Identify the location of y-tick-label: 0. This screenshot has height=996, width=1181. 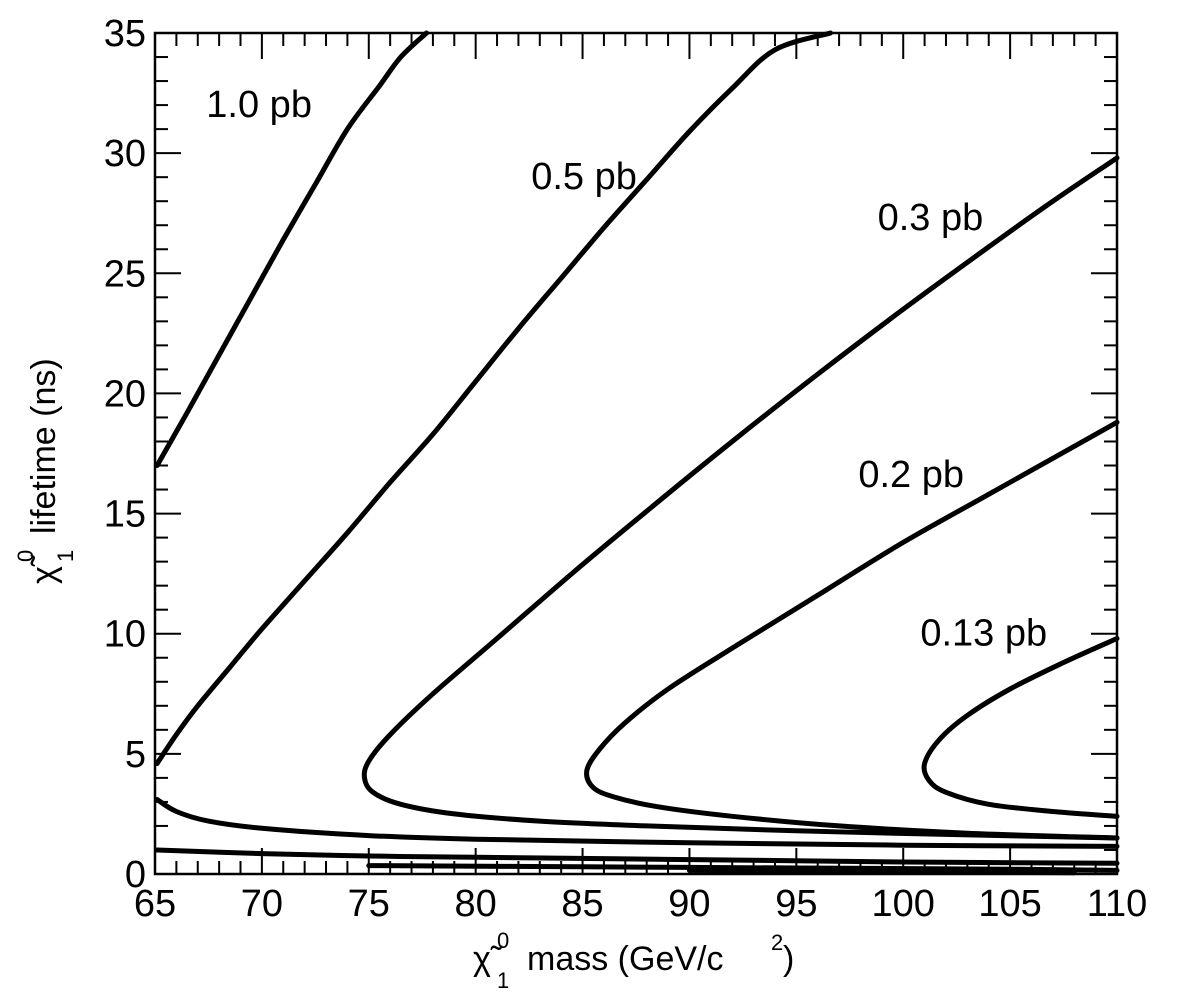
(135, 875).